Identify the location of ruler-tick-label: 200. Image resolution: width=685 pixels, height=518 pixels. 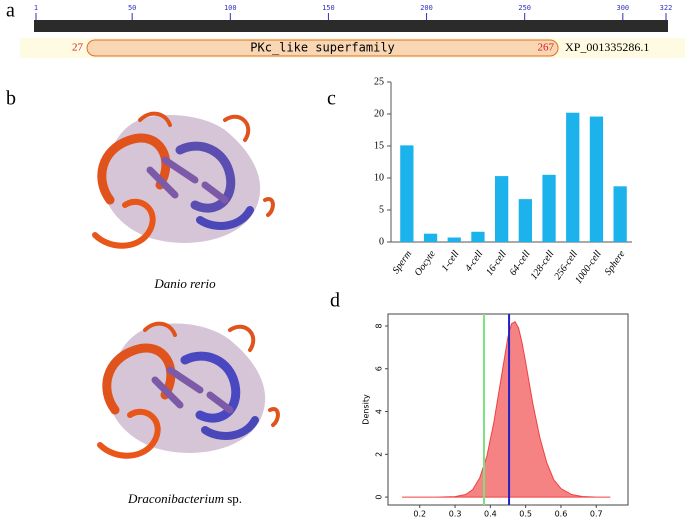
(426, 8).